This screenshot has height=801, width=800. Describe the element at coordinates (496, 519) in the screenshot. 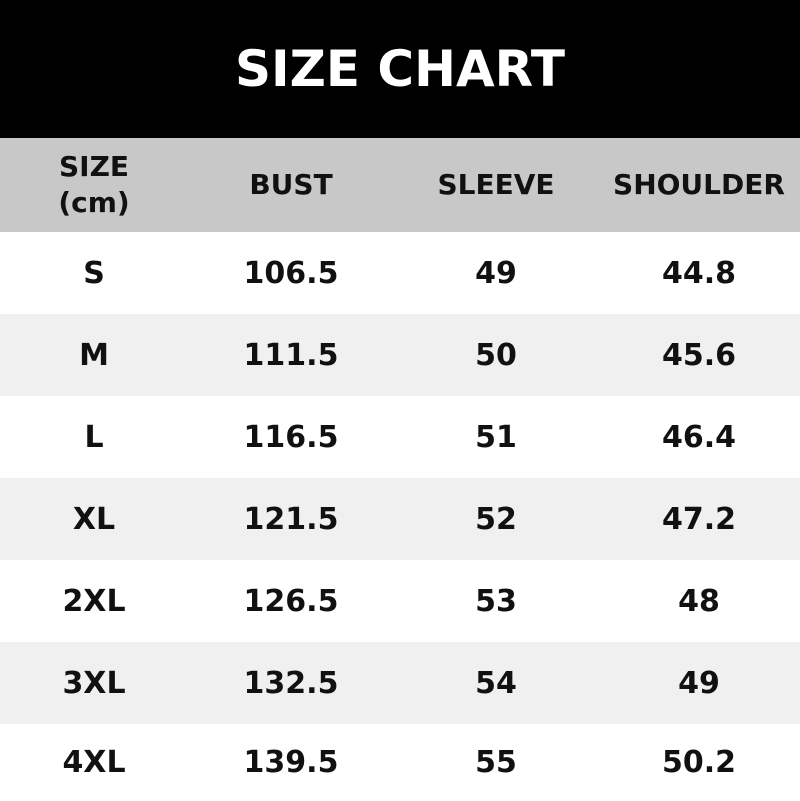

I see `cell-sleeve: 52` at that location.